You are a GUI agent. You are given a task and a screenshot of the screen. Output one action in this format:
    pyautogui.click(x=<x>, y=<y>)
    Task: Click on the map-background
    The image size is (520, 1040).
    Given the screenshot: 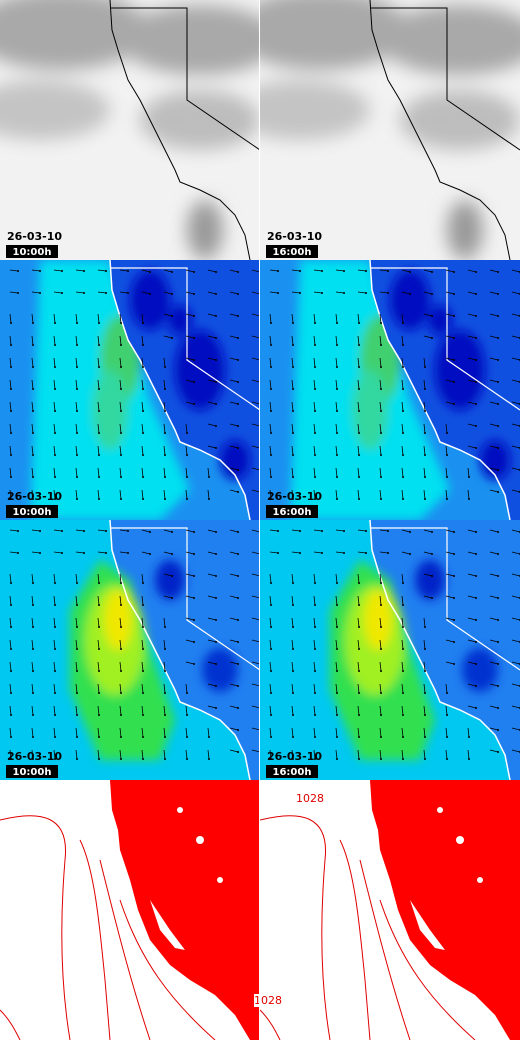 What is the action you would take?
    pyautogui.click(x=140, y=130)
    